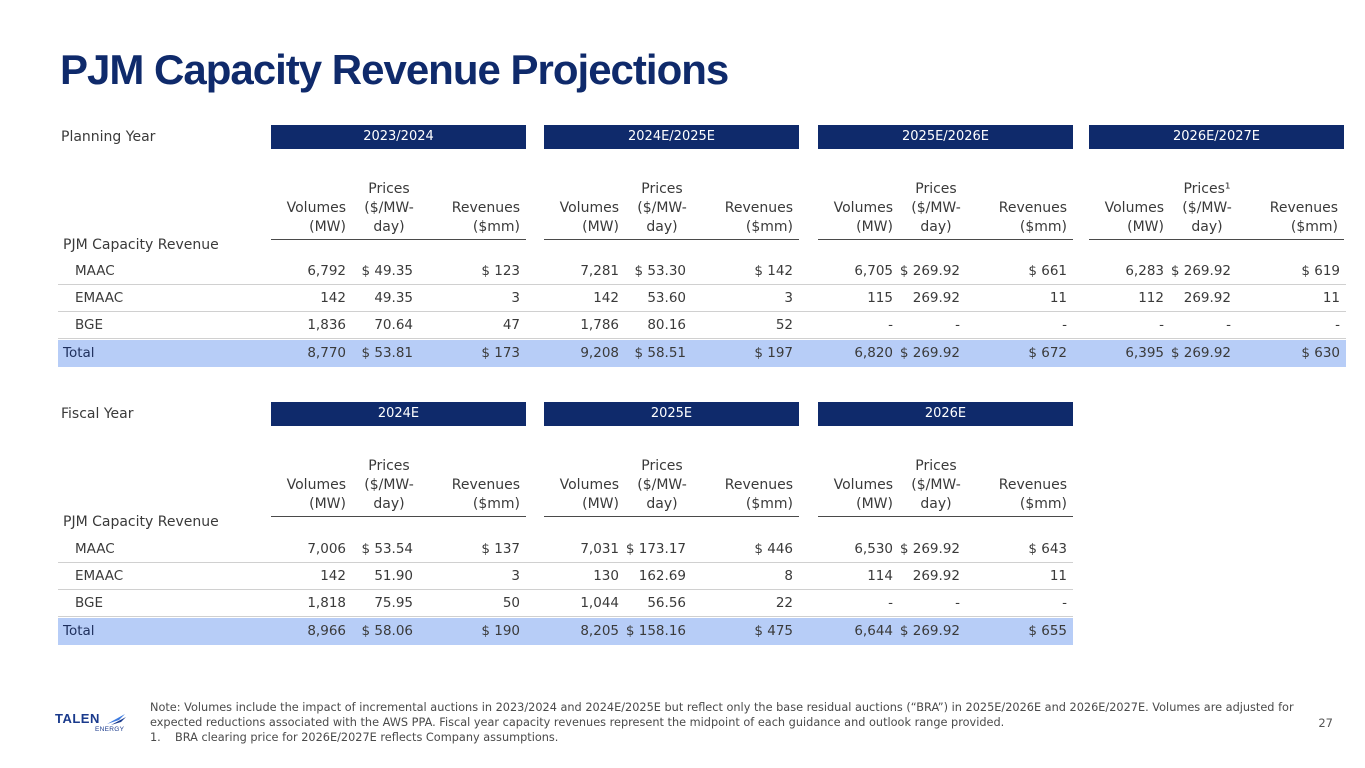 The image size is (1365, 768). What do you see at coordinates (79, 353) in the screenshot?
I see `row-label: Total` at bounding box center [79, 353].